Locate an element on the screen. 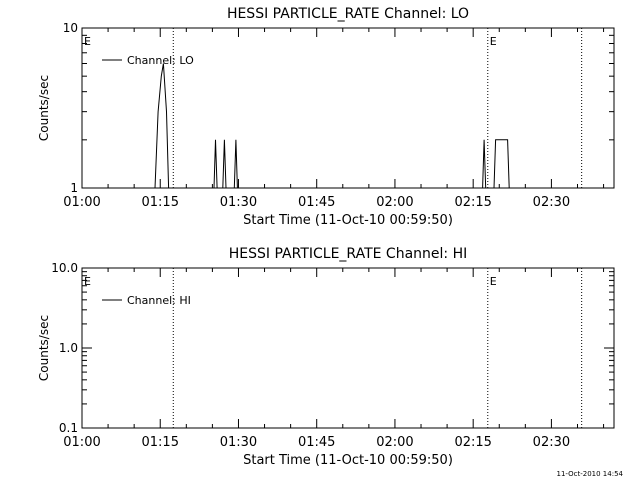 The image size is (640, 480). y-tick-label: 0.1 is located at coordinates (68, 428).